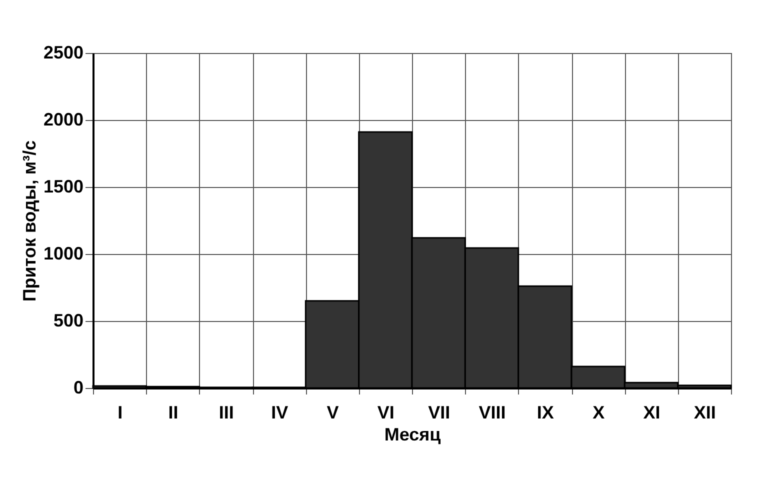  Describe the element at coordinates (439, 412) in the screenshot. I see `x-tick-label: VII` at that location.